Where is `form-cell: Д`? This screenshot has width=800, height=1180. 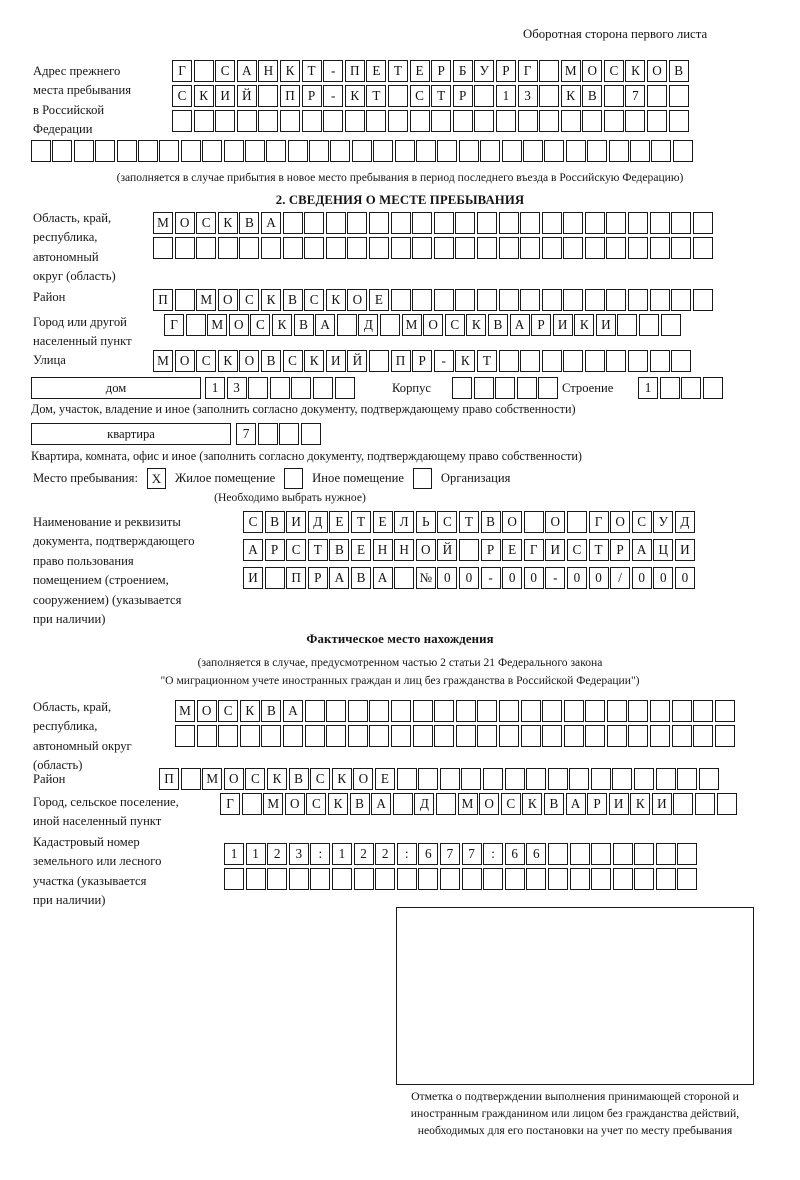
form-cell: Д is located at coordinates (317, 522).